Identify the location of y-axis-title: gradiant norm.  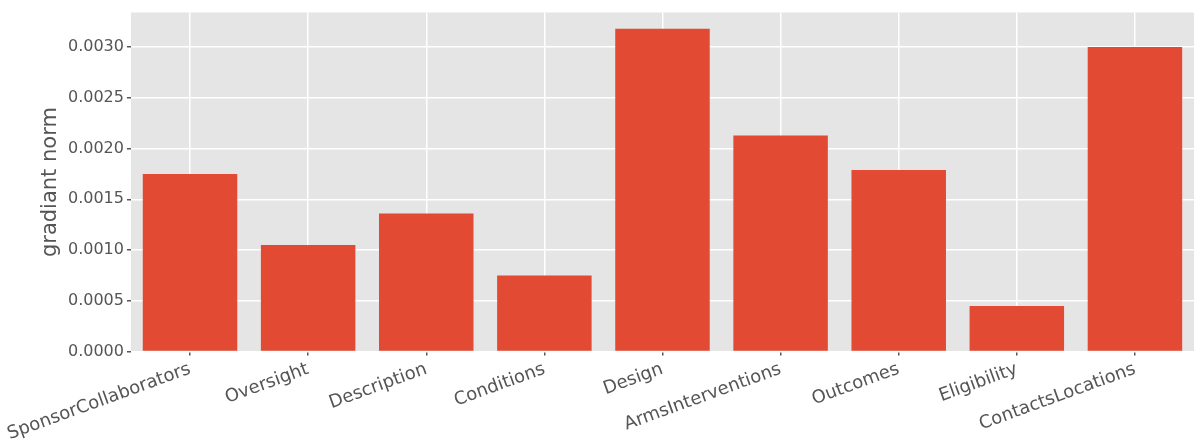
(48, 182).